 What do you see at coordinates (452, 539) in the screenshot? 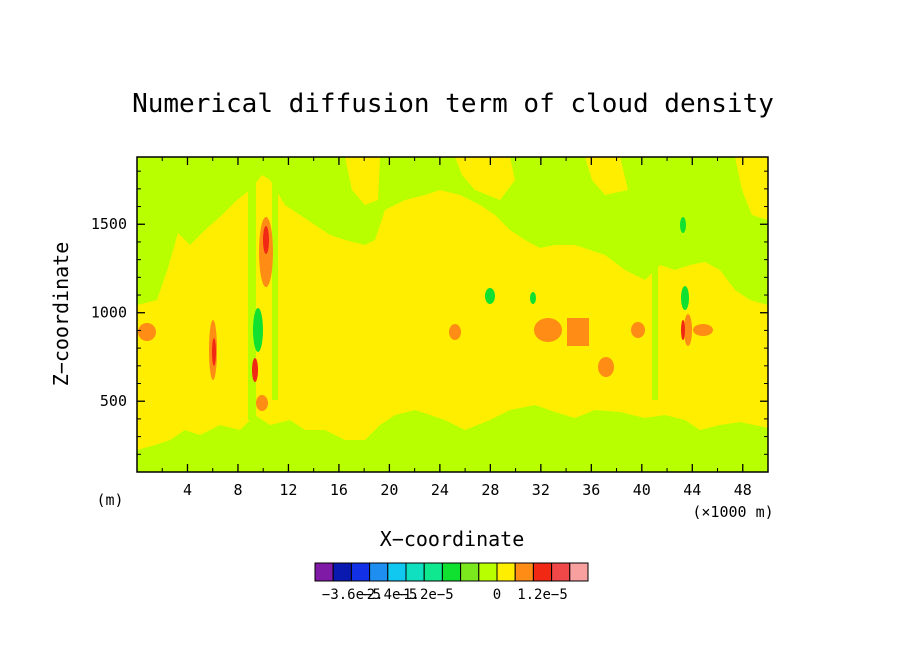
I see `x-axis-label: X−coordinate` at bounding box center [452, 539].